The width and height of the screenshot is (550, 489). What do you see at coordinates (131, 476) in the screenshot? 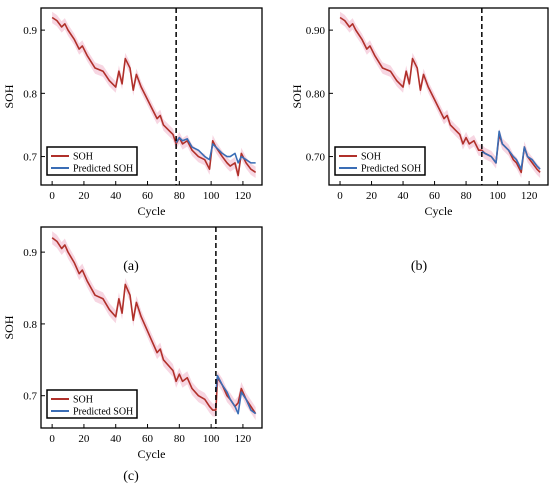
I see `panel-label-c: (c)` at bounding box center [131, 476].